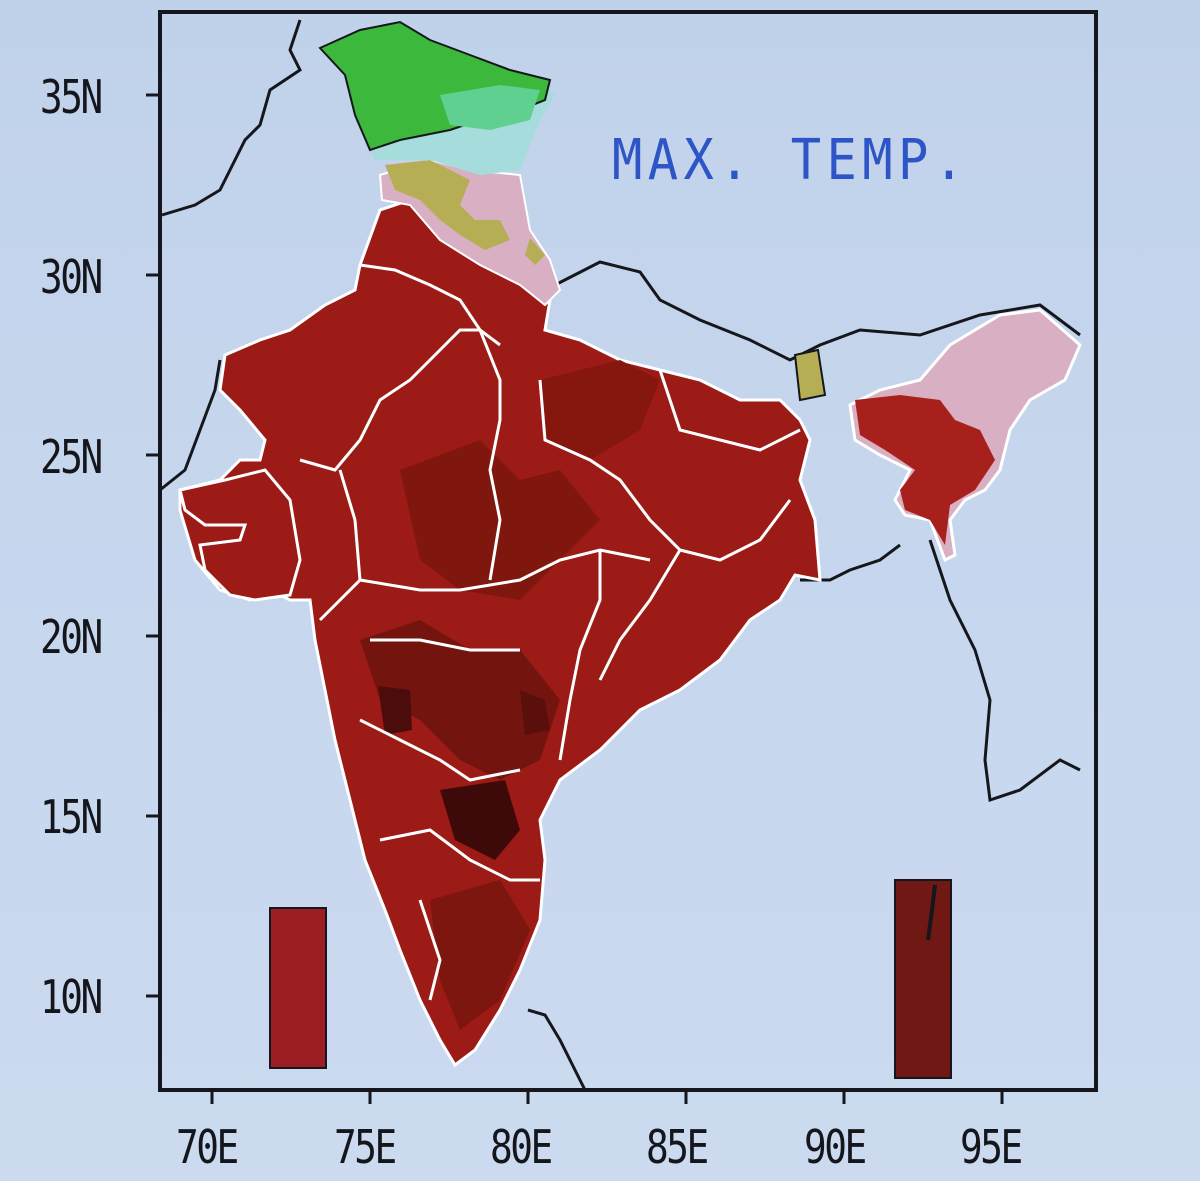 The height and width of the screenshot is (1181, 1200). What do you see at coordinates (490, 107) in the screenshot?
I see `zone-green-light` at bounding box center [490, 107].